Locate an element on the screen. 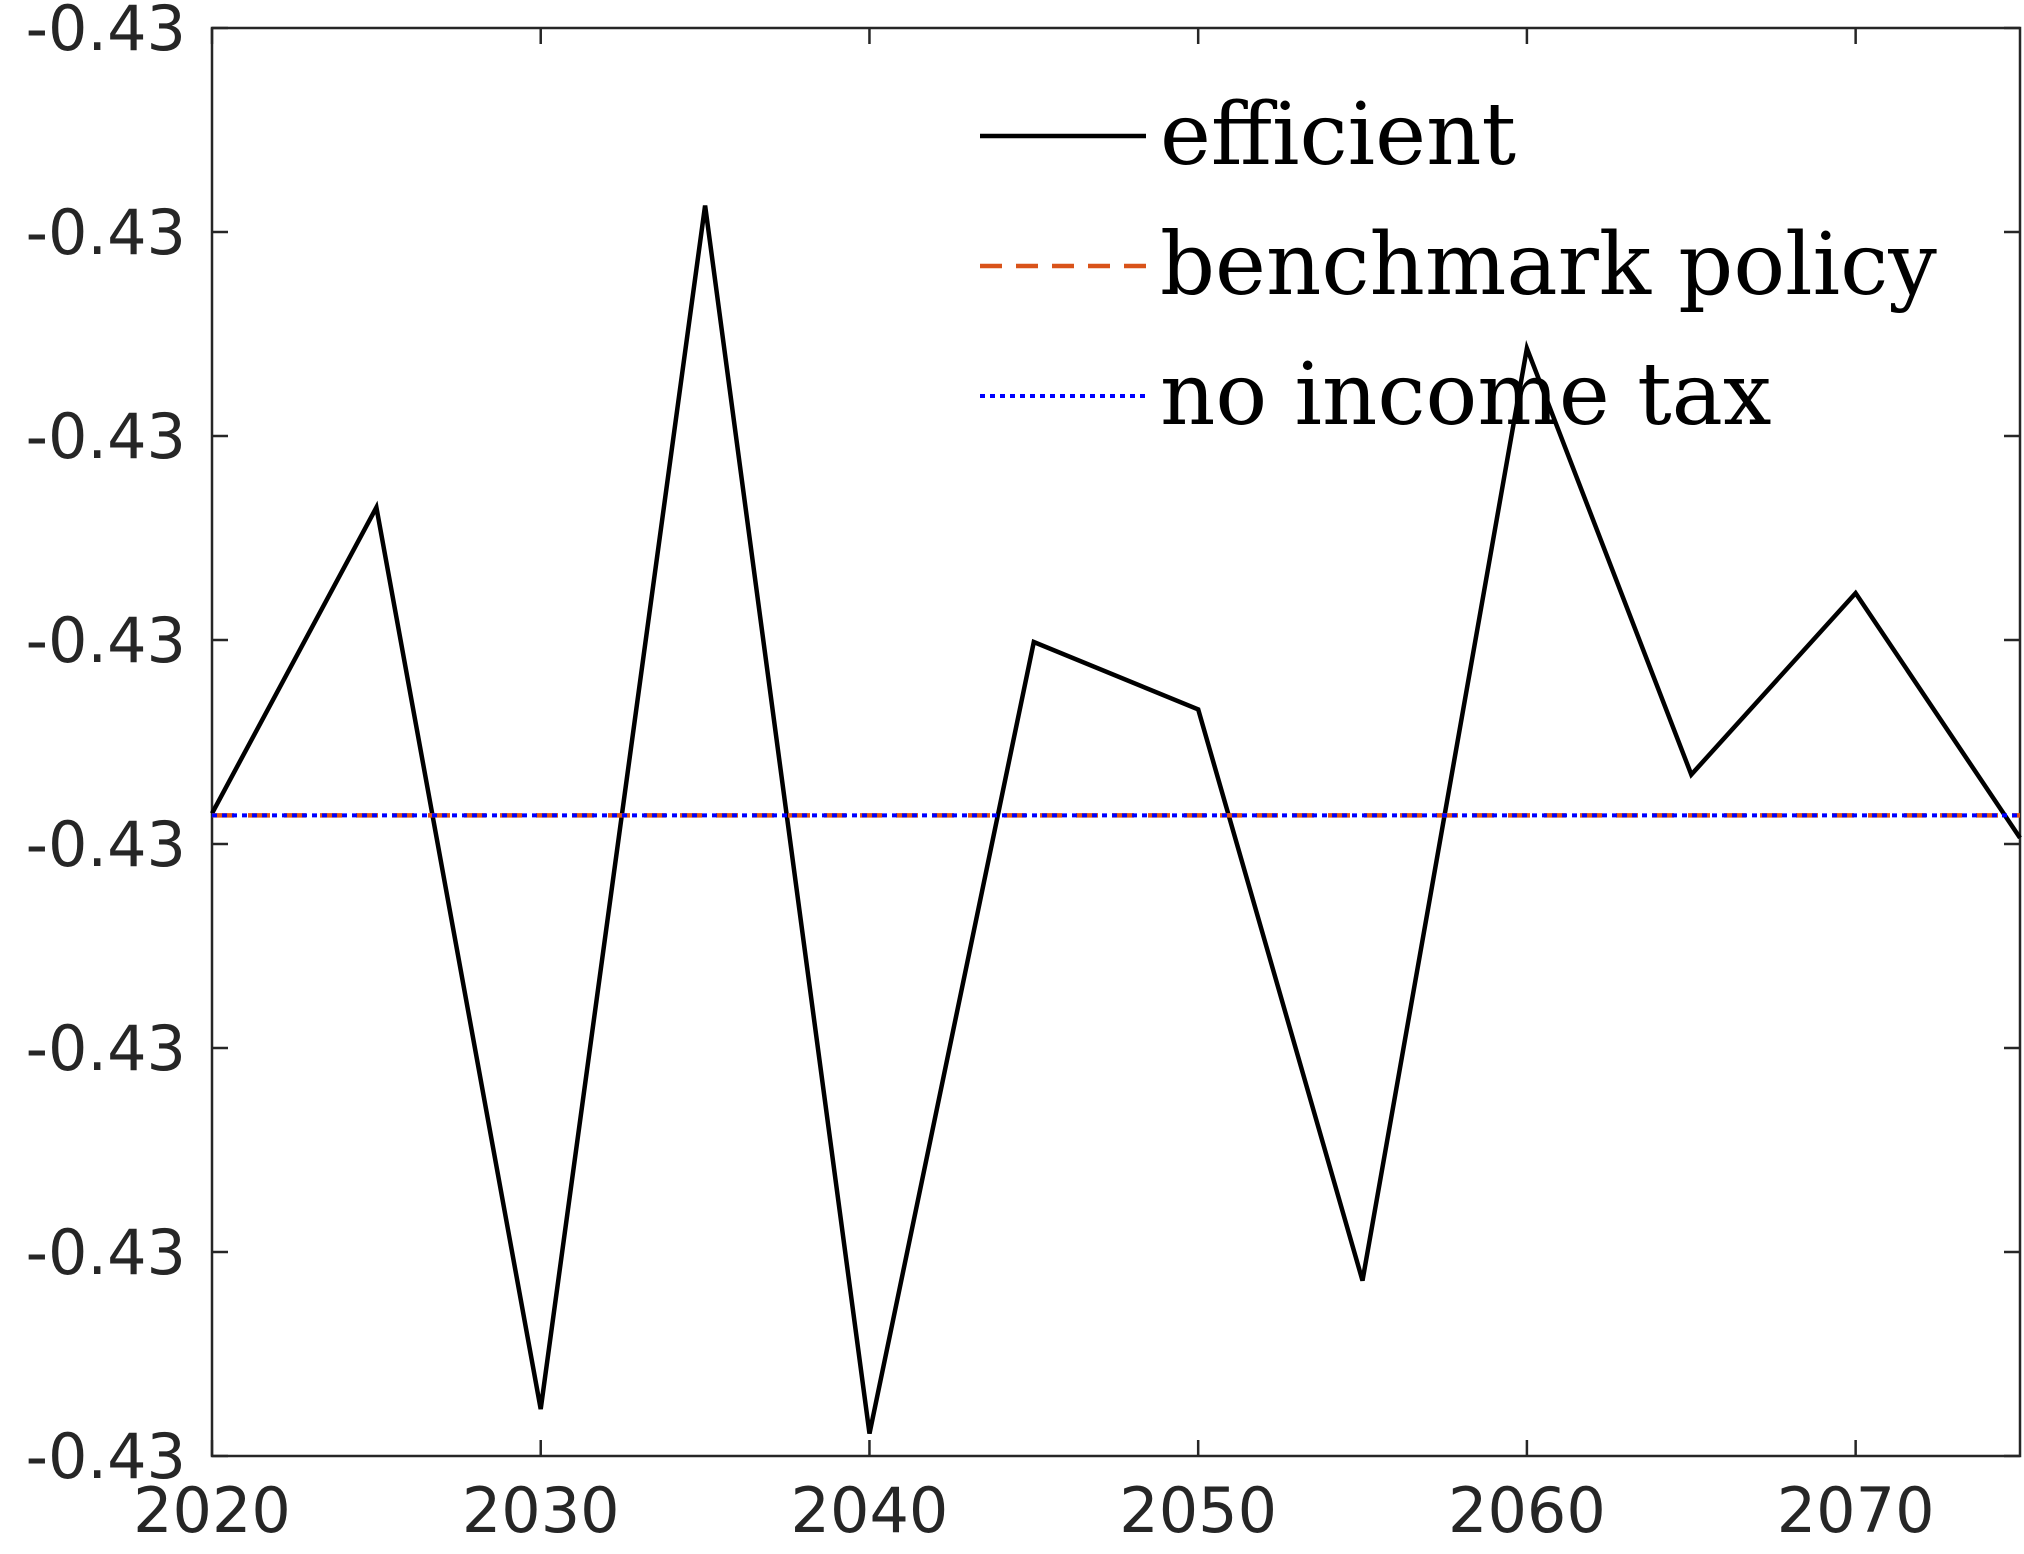  legend-label-3: no income tax is located at coordinates (1465, 395).